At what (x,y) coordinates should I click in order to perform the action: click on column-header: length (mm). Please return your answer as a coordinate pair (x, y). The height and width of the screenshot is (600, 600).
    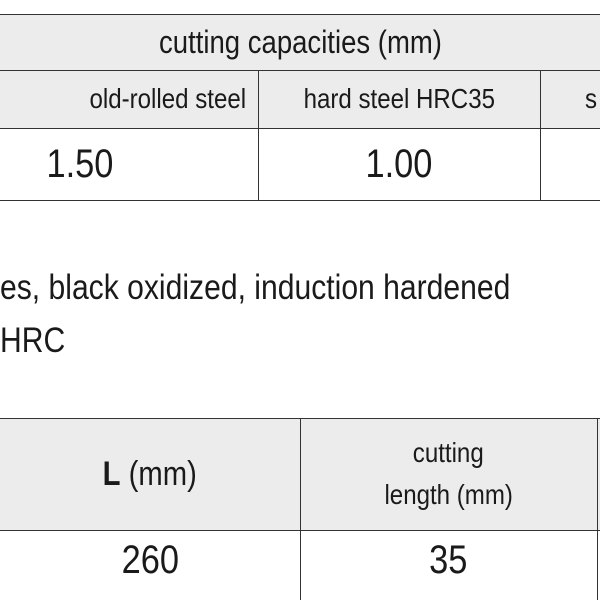
    Looking at the image, I should click on (448, 494).